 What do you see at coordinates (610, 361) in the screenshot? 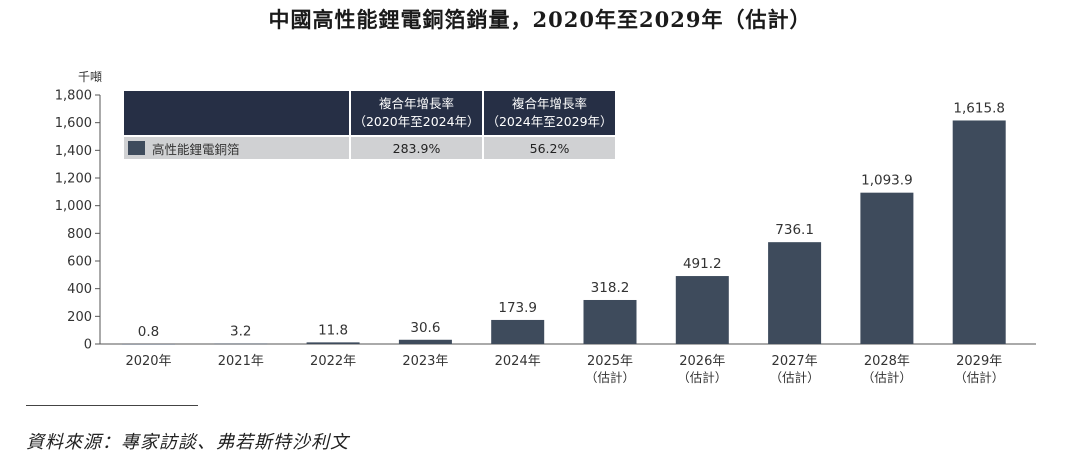
I see `x-tick-label: 2025年` at bounding box center [610, 361].